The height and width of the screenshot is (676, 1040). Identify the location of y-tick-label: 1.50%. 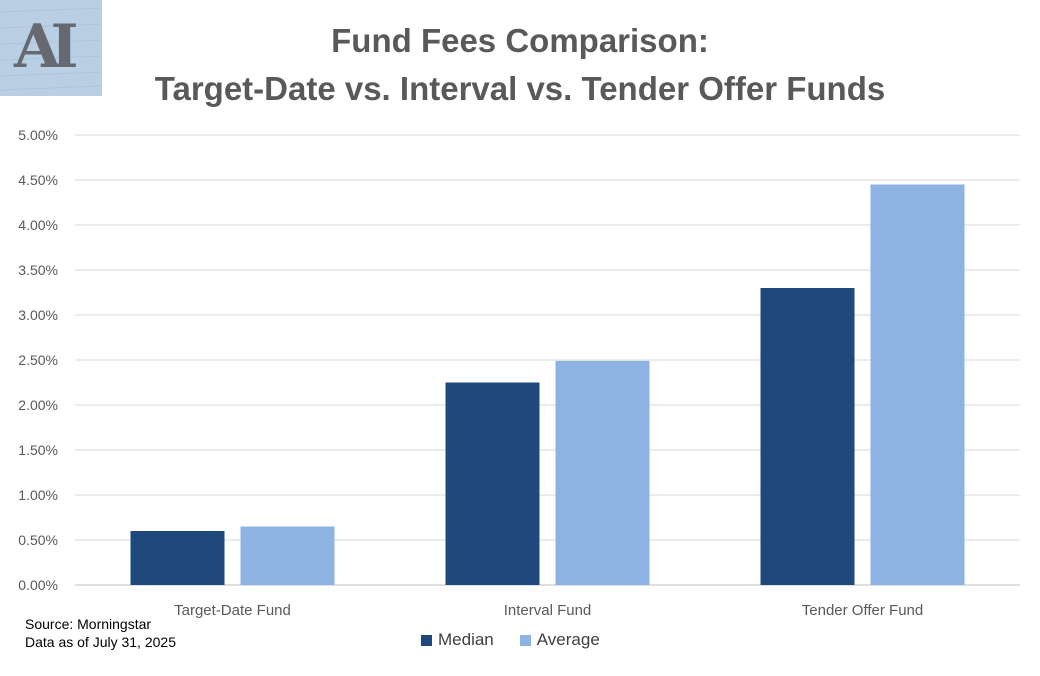
(38, 450).